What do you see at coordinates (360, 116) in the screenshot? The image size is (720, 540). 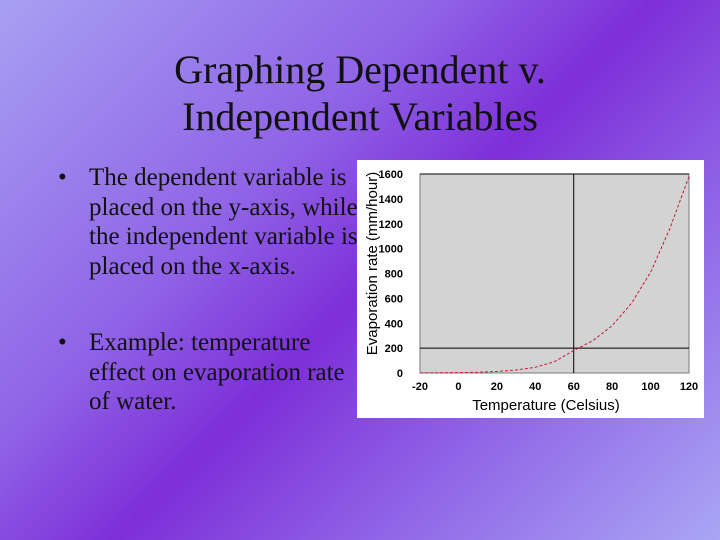 I see `title-line-2: Independent Variables` at bounding box center [360, 116].